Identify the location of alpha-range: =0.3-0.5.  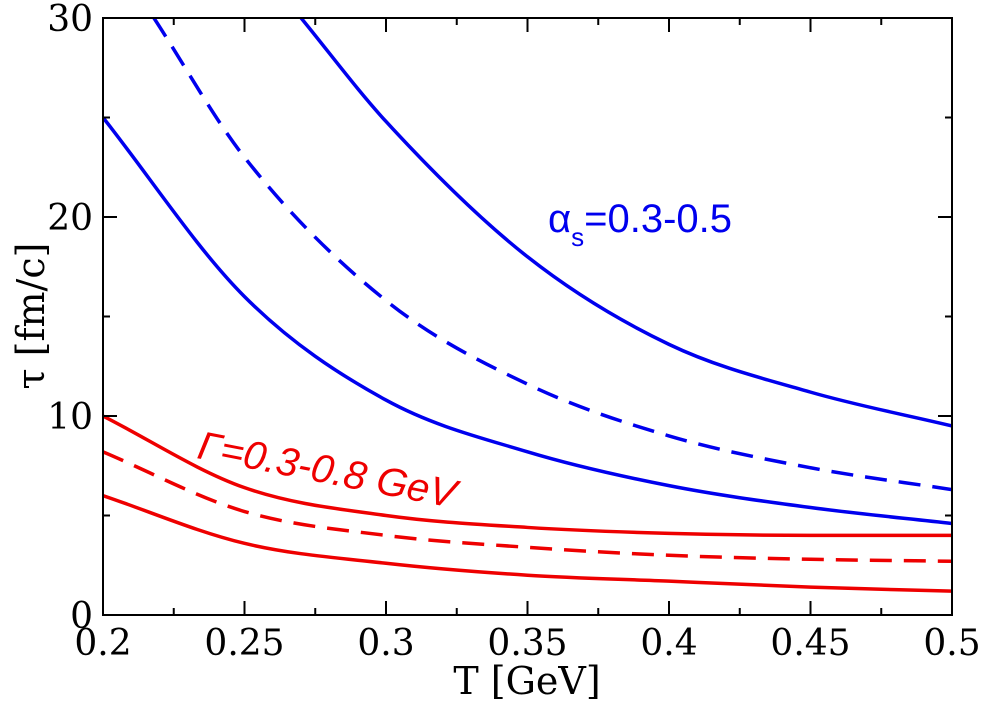
(658, 219).